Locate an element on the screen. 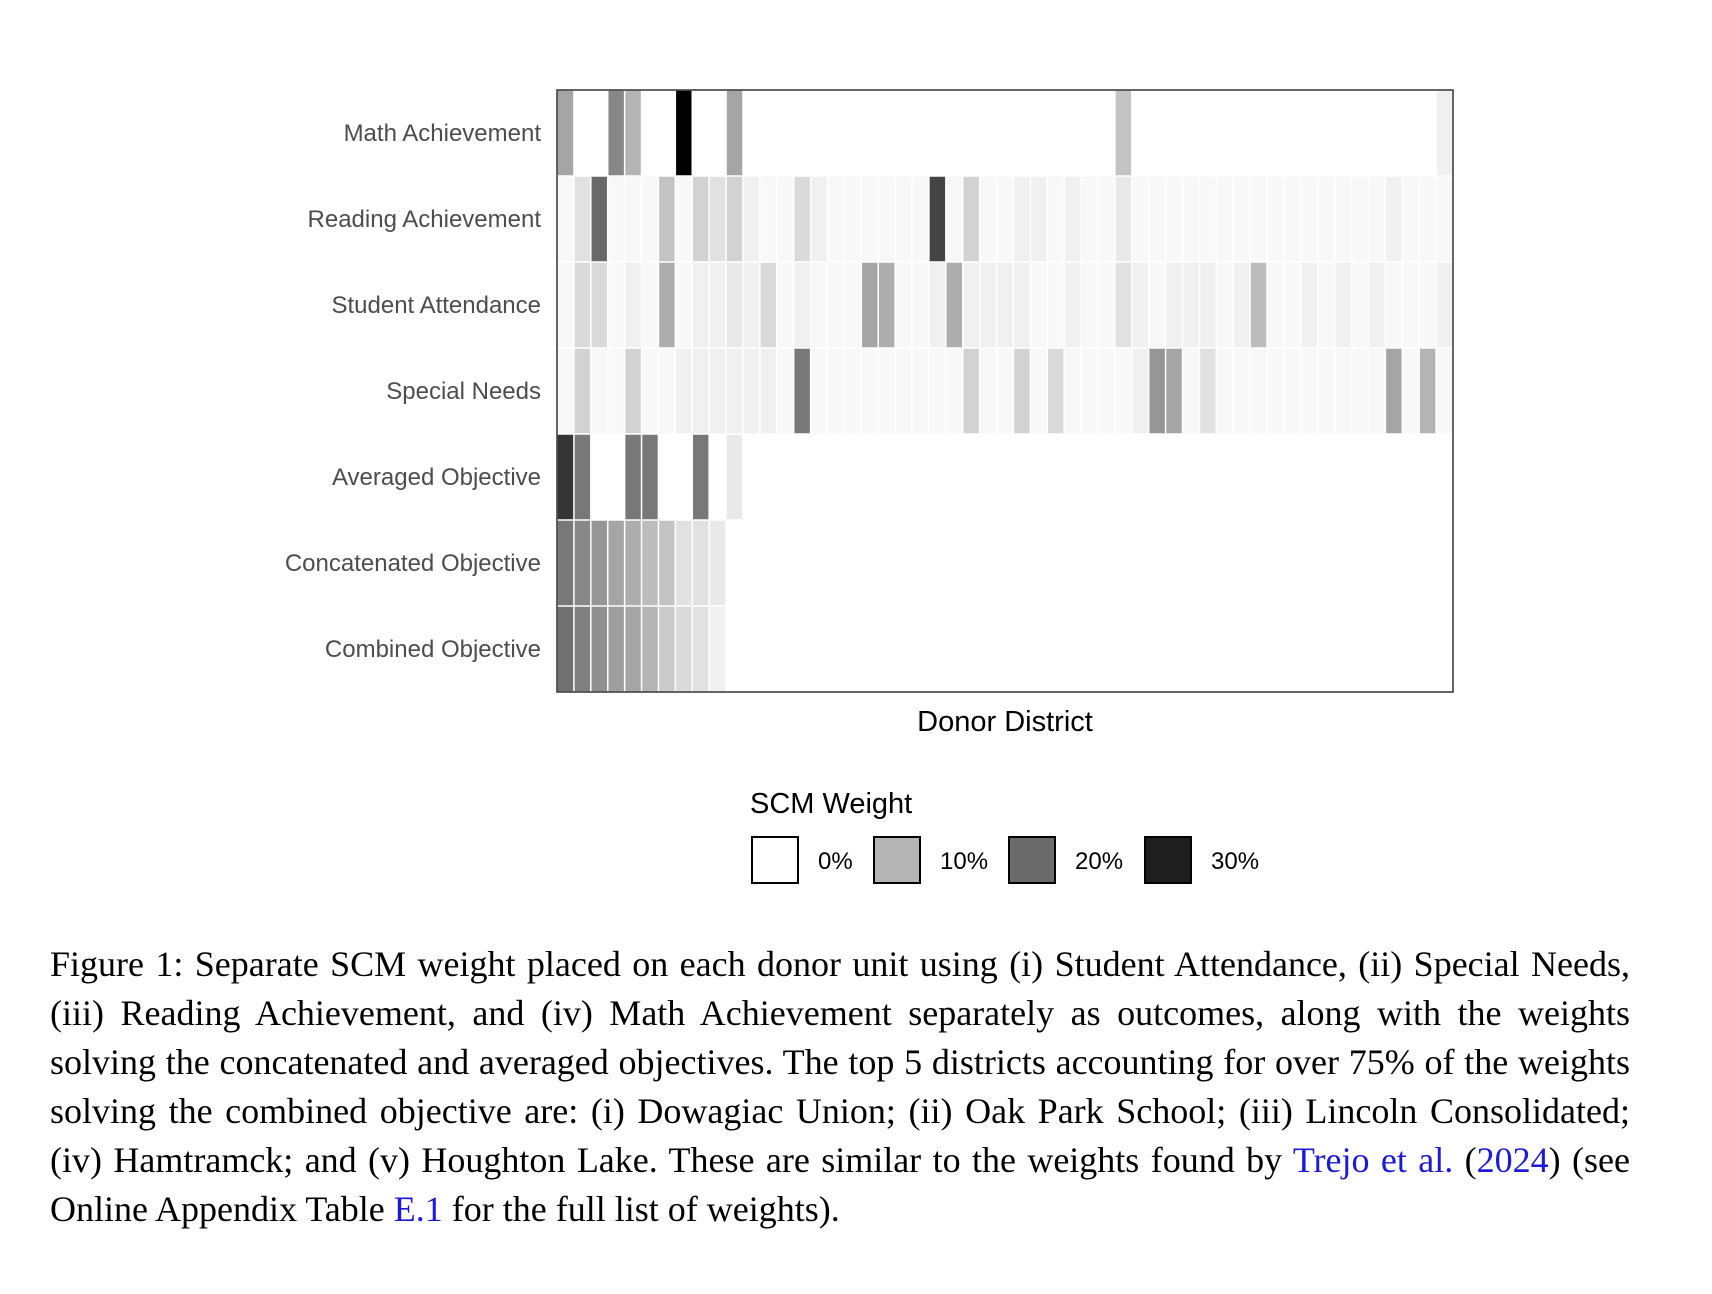  legend-label: 20% is located at coordinates (1099, 861).